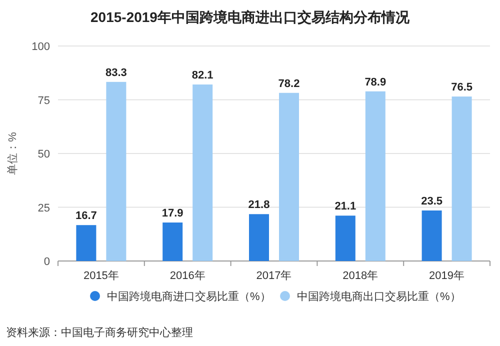 The width and height of the screenshot is (500, 346). Describe the element at coordinates (189, 296) in the screenshot. I see `legend-label: 中国跨境电商进口交易比重（%）` at that location.